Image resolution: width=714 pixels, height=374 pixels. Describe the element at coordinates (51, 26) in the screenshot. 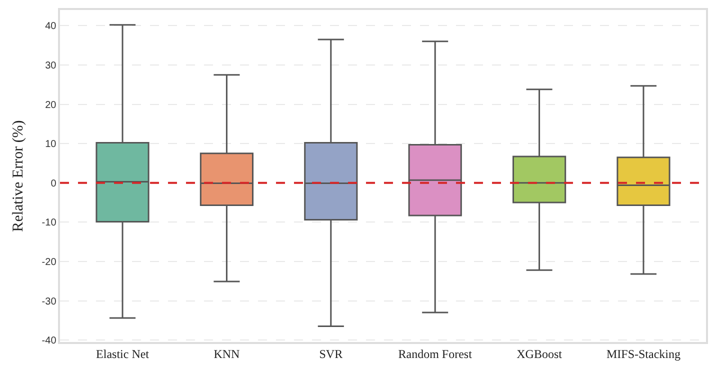

I see `y-tick-label: 40` at that location.